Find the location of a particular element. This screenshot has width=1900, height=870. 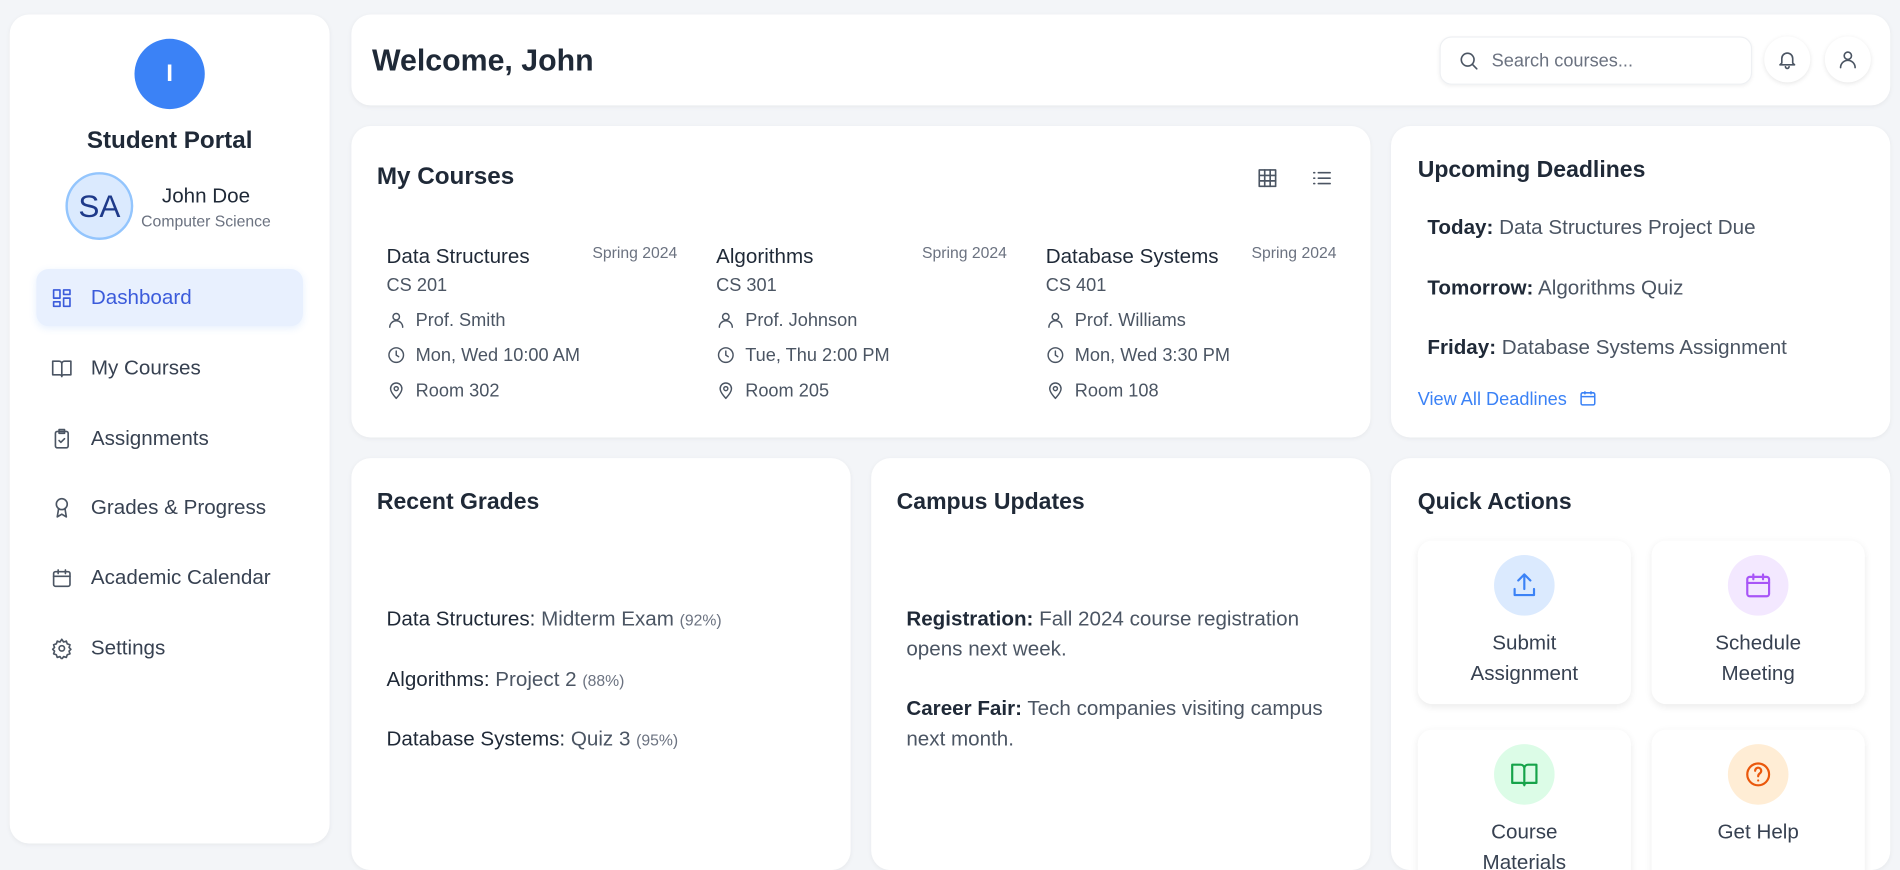

deadline: Friday: Database Systems Assignment is located at coordinates (1607, 348).